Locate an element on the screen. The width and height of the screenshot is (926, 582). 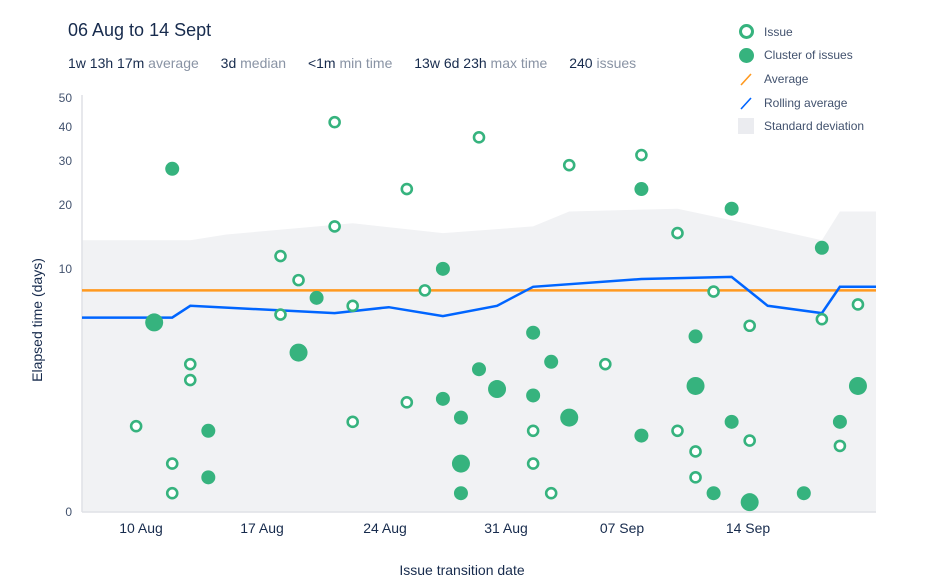
rolling-average-path is located at coordinates (479, 297).